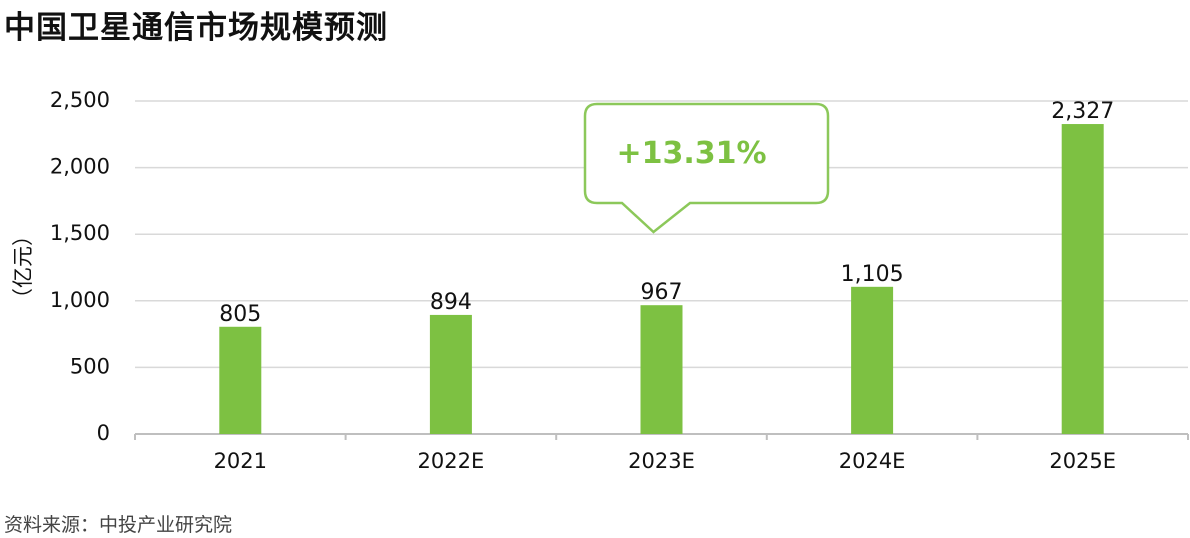 This screenshot has height=538, width=1190. What do you see at coordinates (80, 233) in the screenshot?
I see `y-tick-label: 1,500` at bounding box center [80, 233].